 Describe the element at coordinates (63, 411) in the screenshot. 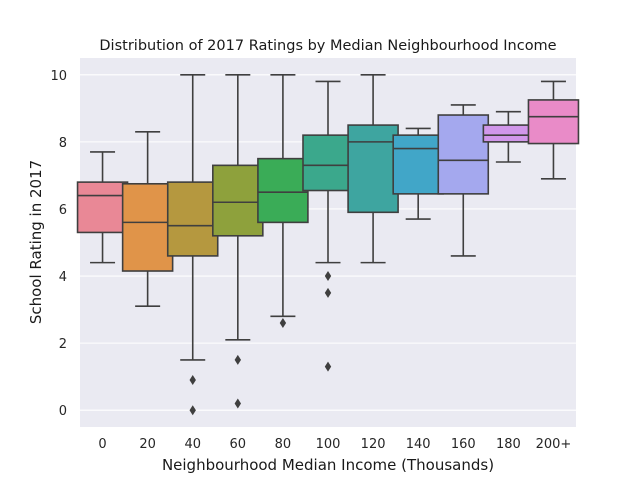

I see `y-tick-label-0: 0` at that location.